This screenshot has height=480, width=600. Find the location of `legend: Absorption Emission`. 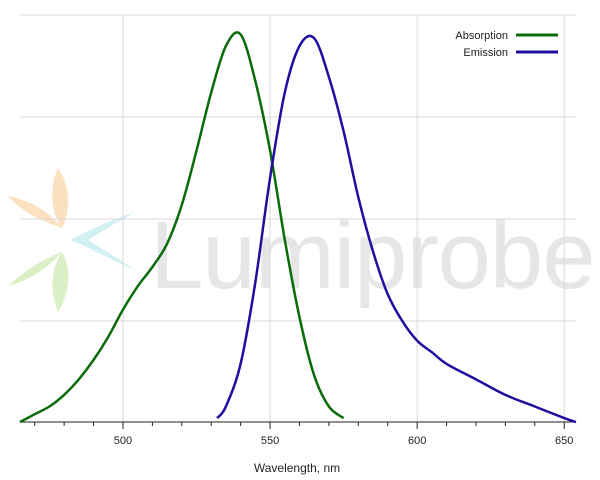

legend: Absorption Emission is located at coordinates (501, 43).